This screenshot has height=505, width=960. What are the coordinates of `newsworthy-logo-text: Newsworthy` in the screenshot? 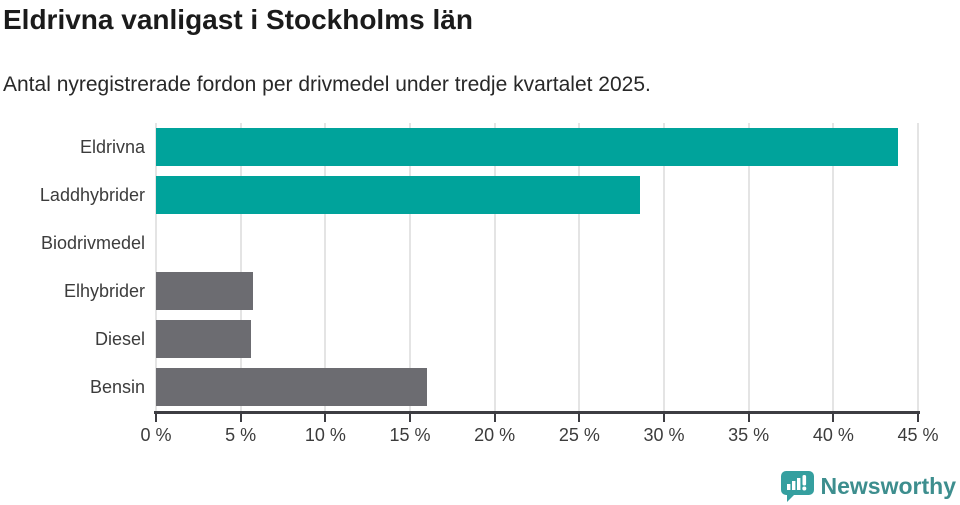 It's located at (888, 486).